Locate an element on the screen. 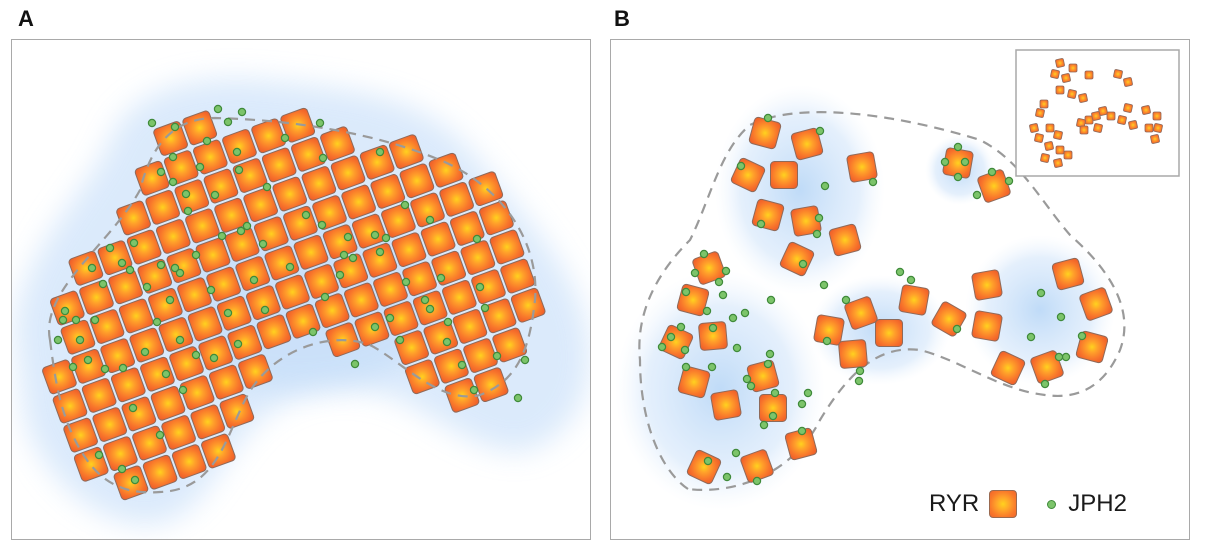 The width and height of the screenshot is (1209, 549). panel-a-label: A is located at coordinates (26, 18).